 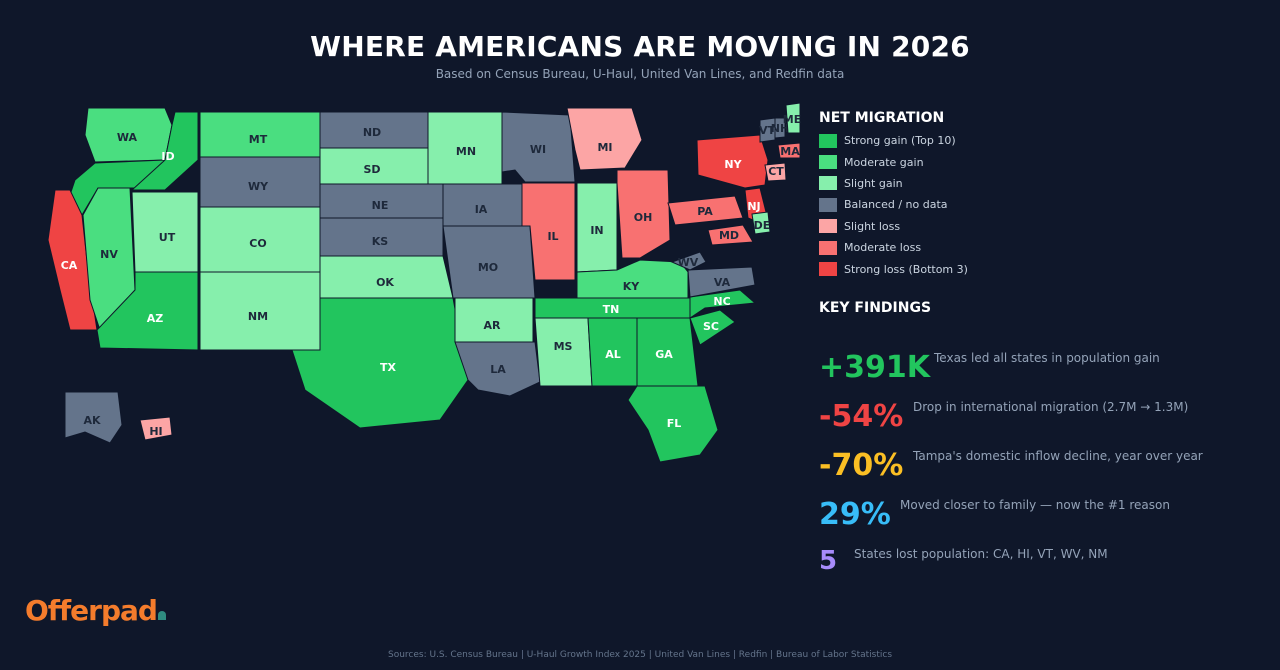 What do you see at coordinates (767, 130) in the screenshot?
I see `state-label-vt: VT` at bounding box center [767, 130].